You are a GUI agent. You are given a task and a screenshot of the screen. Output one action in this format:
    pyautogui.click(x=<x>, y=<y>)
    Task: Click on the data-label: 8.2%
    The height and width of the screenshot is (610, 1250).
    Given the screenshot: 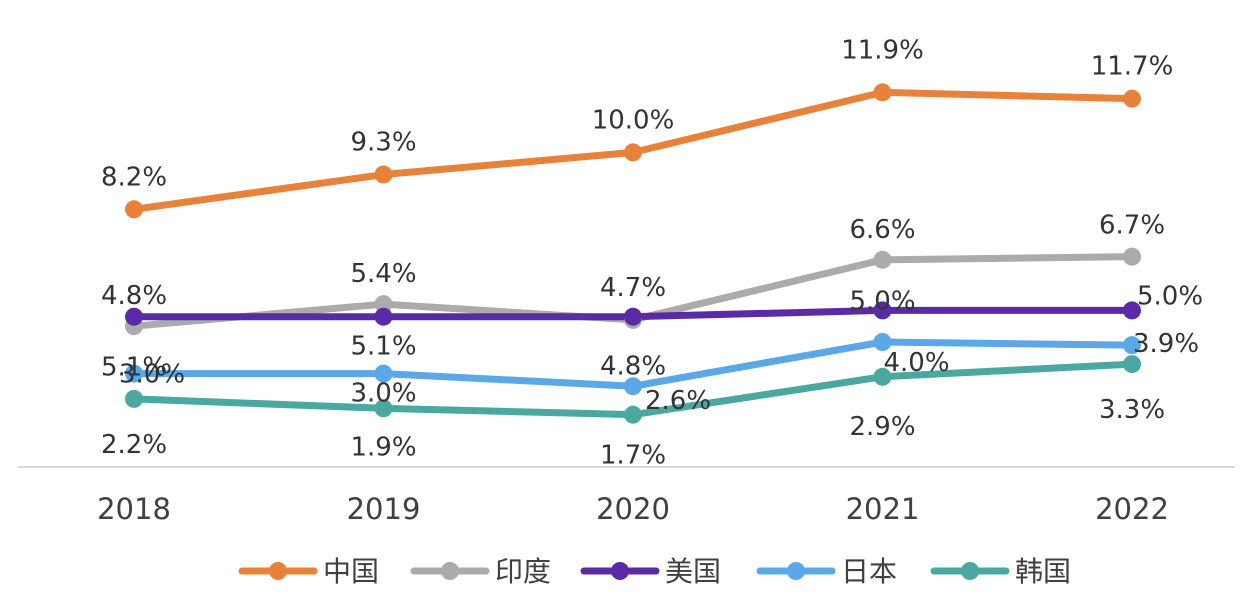 What is the action you would take?
    pyautogui.click(x=134, y=177)
    